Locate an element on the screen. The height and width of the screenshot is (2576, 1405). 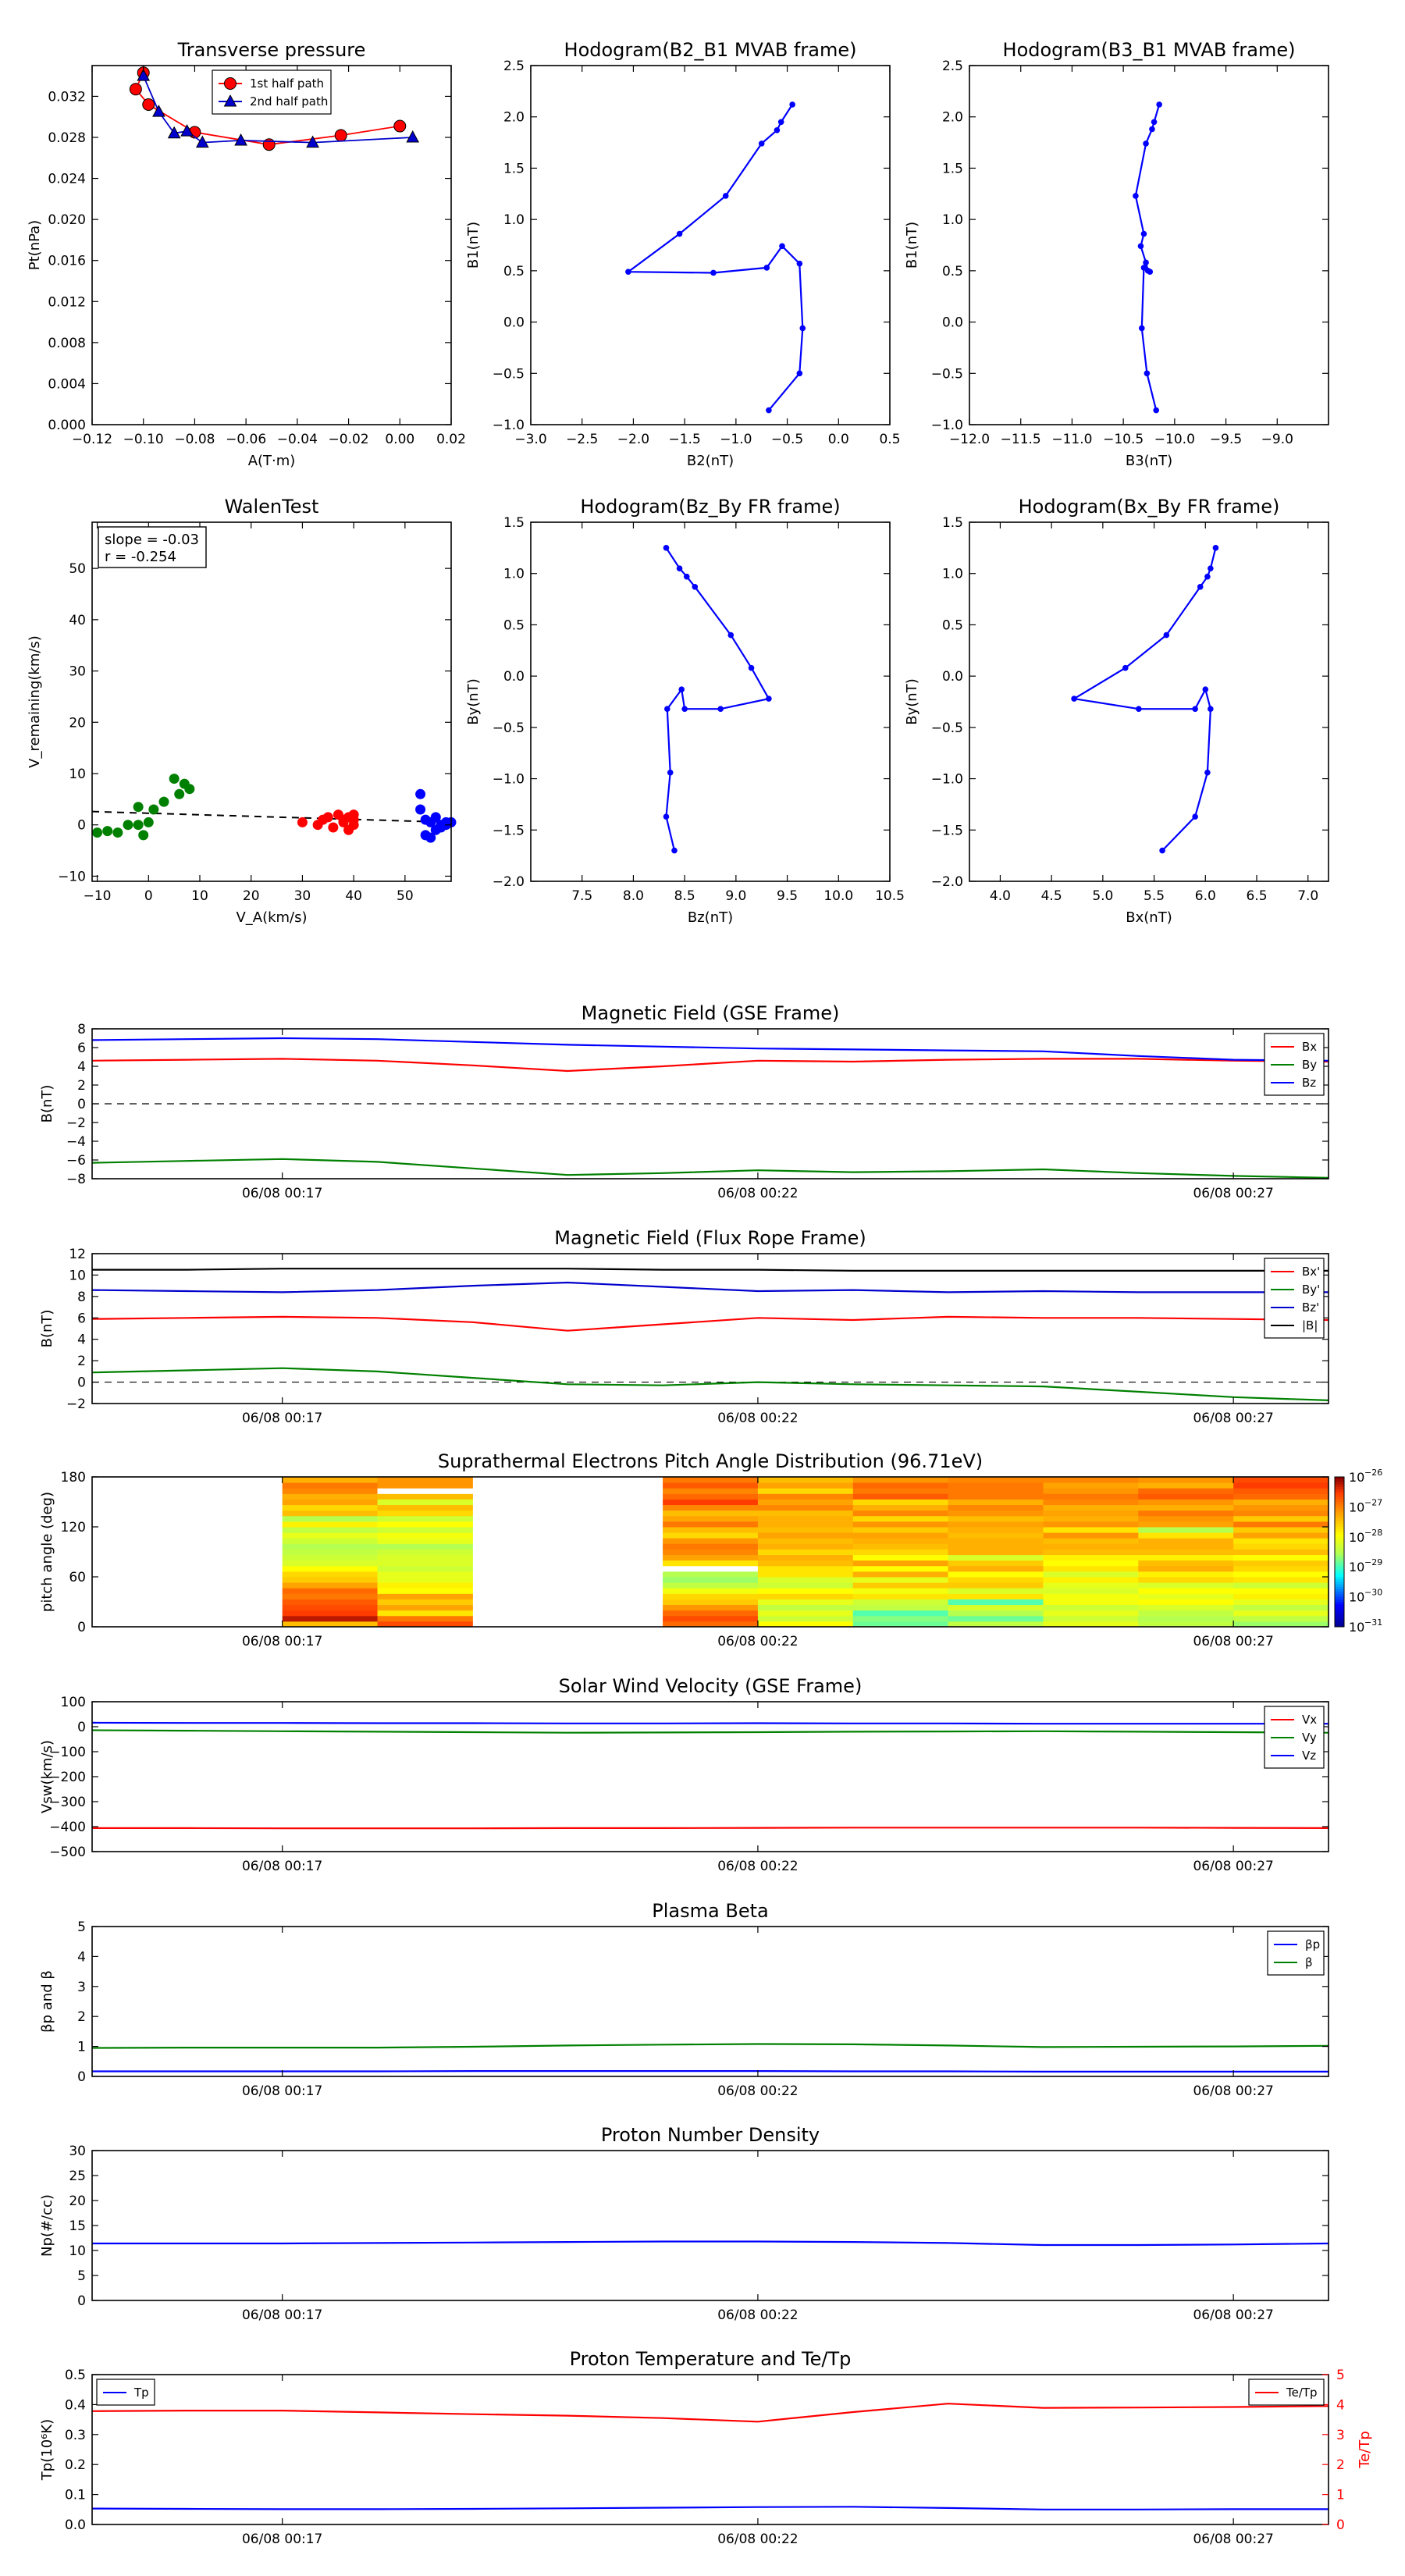
legend-label: Bx is located at coordinates (1309, 1047).